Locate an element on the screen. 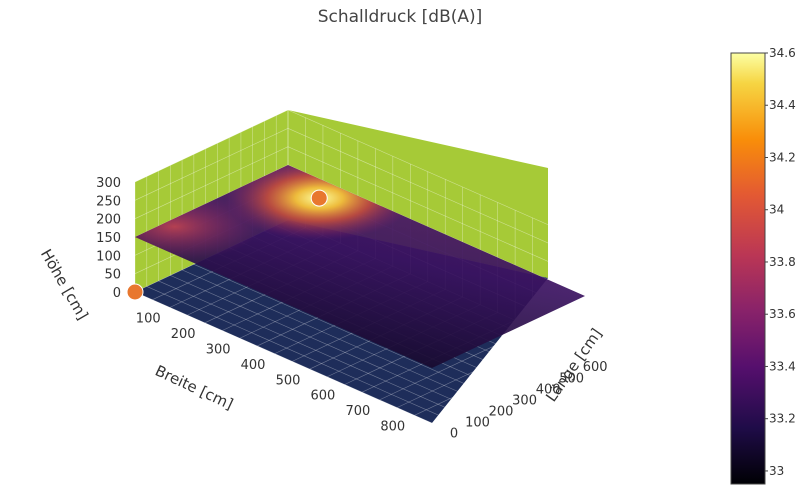  colorbar-tick-label: 34.4 is located at coordinates (782, 105).